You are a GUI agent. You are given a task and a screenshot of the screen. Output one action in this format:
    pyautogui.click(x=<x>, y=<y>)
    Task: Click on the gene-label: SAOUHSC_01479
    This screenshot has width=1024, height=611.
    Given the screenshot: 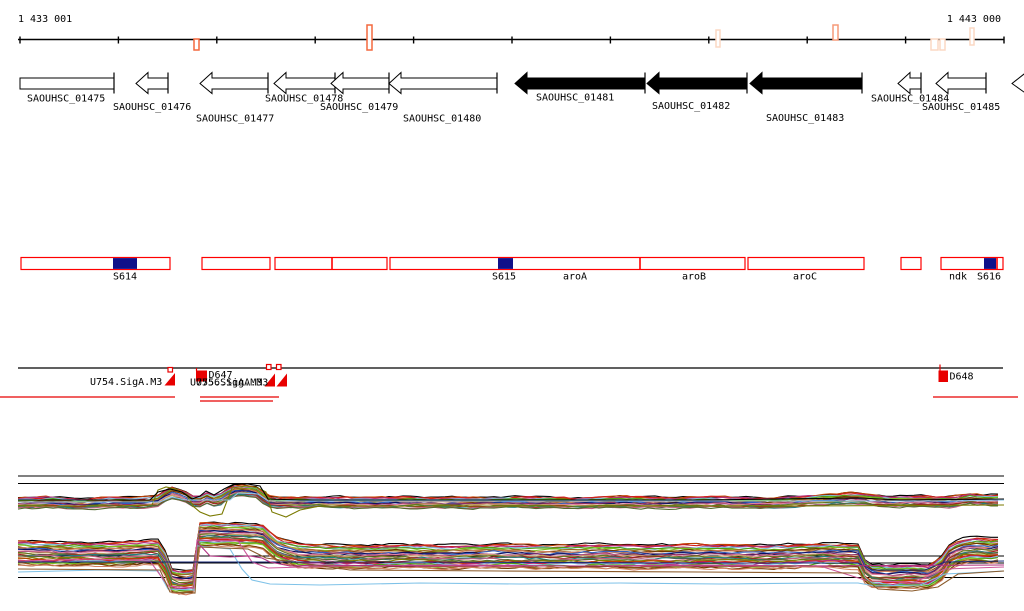 What is the action you would take?
    pyautogui.click(x=359, y=107)
    